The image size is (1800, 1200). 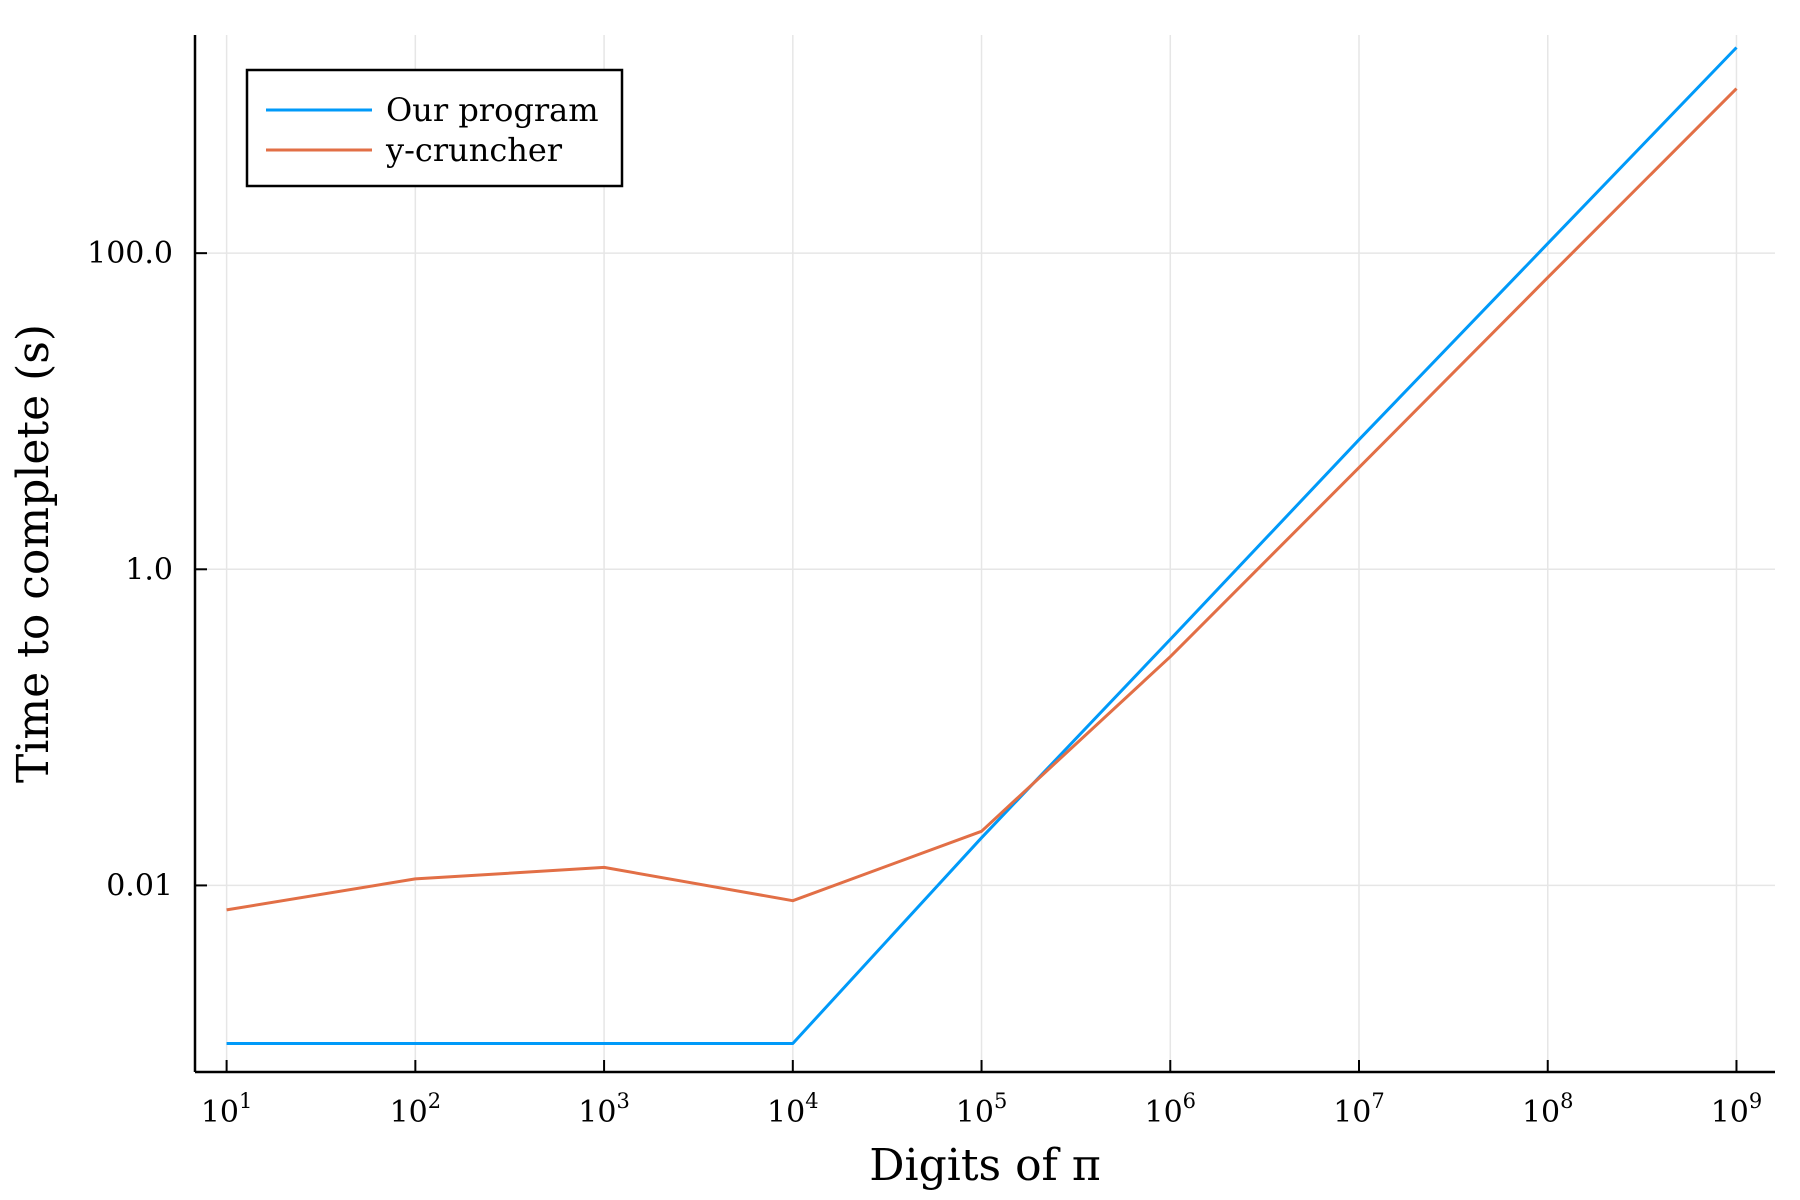 I want to click on x-tick-label: 10⁴, so click(x=793, y=1109).